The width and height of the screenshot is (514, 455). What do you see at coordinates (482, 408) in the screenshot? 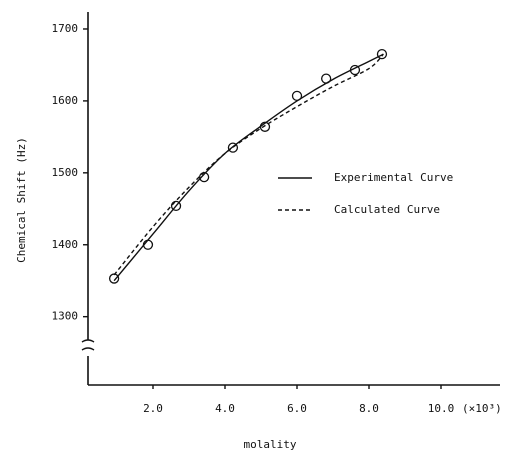
I see `x-unit: (×10³)` at bounding box center [482, 408].